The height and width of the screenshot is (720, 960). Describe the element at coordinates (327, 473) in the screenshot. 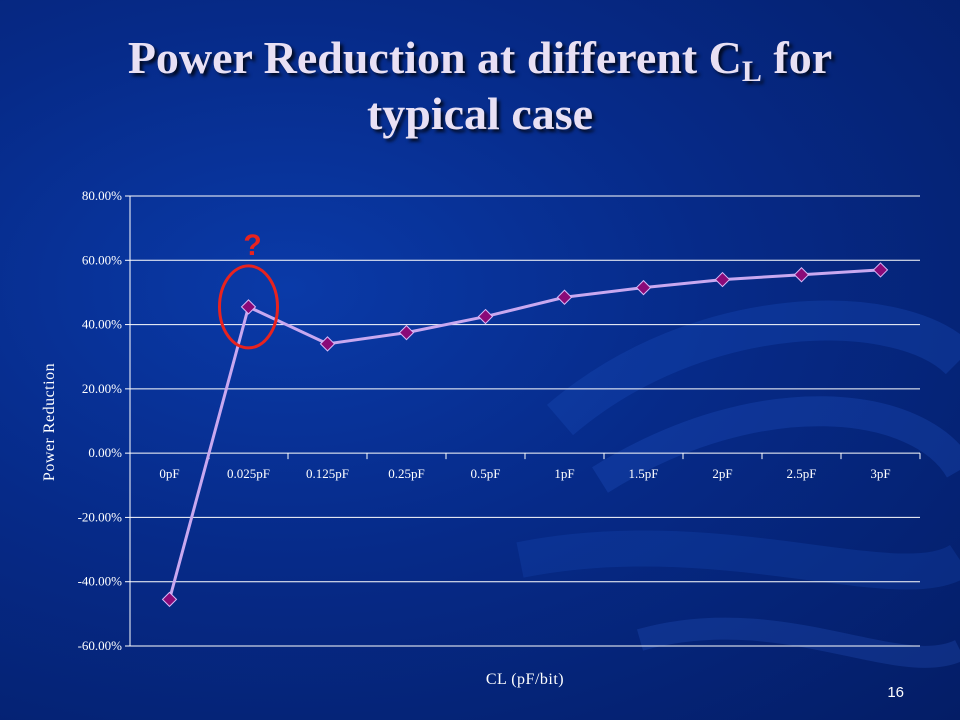

I see `x-tick-label: 0.125pF` at that location.